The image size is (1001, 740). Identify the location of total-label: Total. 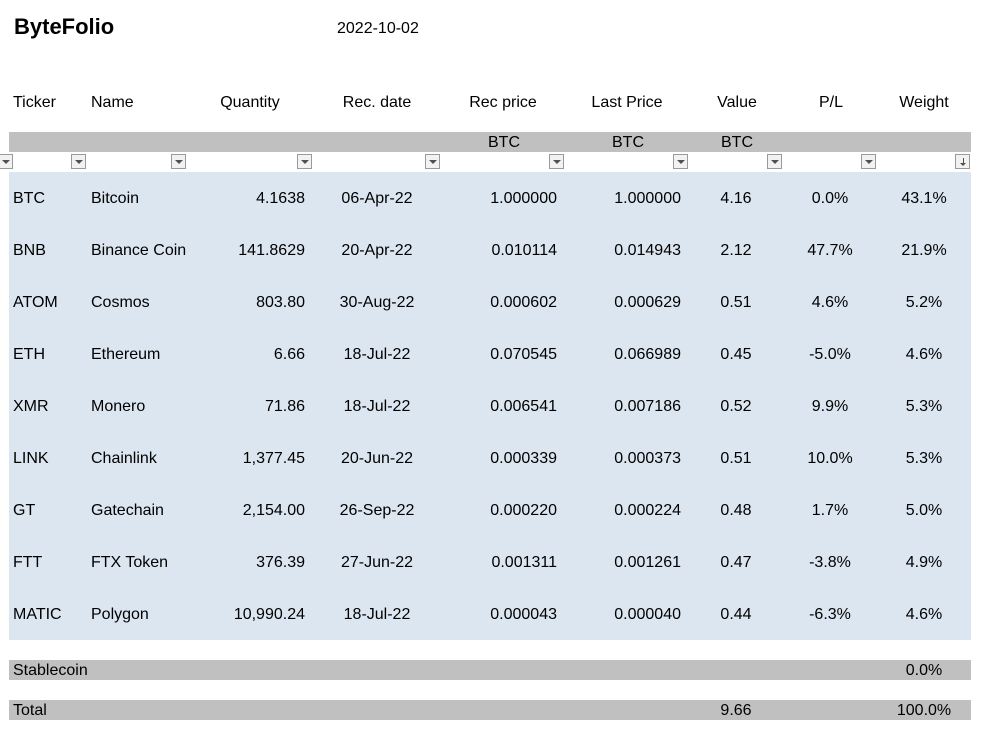
(30, 710).